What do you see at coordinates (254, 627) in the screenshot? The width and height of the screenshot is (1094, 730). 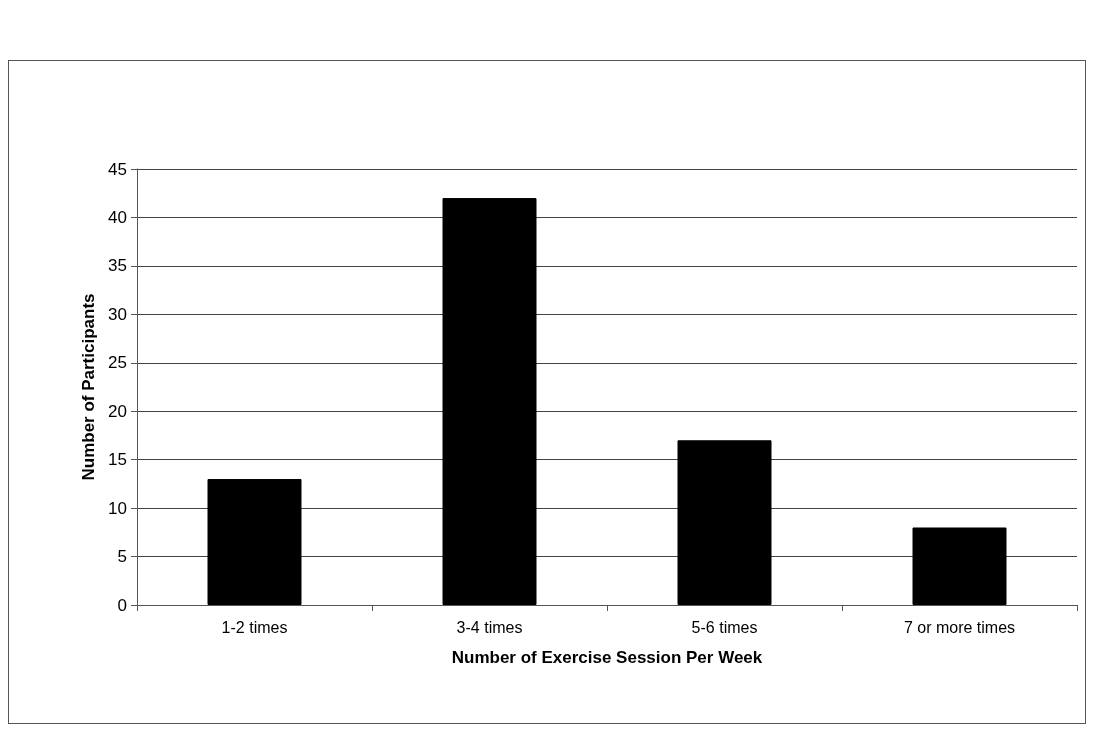 I see `x-tick-label: 1-2 times` at bounding box center [254, 627].